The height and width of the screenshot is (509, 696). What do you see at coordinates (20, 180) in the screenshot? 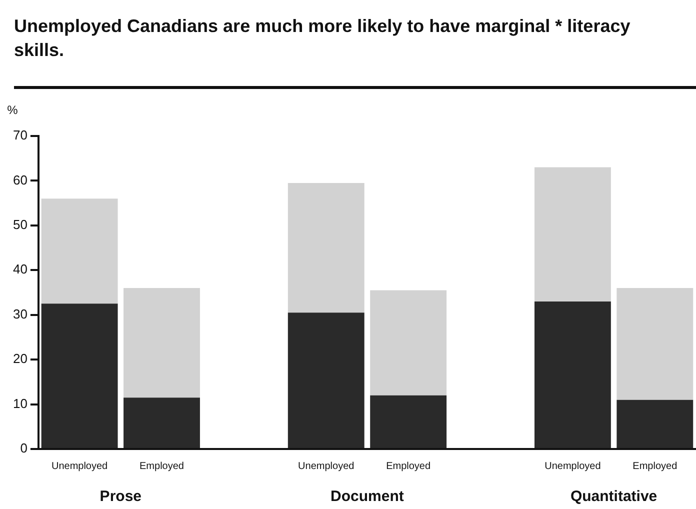
I see `y-tick-label: 60` at bounding box center [20, 180].